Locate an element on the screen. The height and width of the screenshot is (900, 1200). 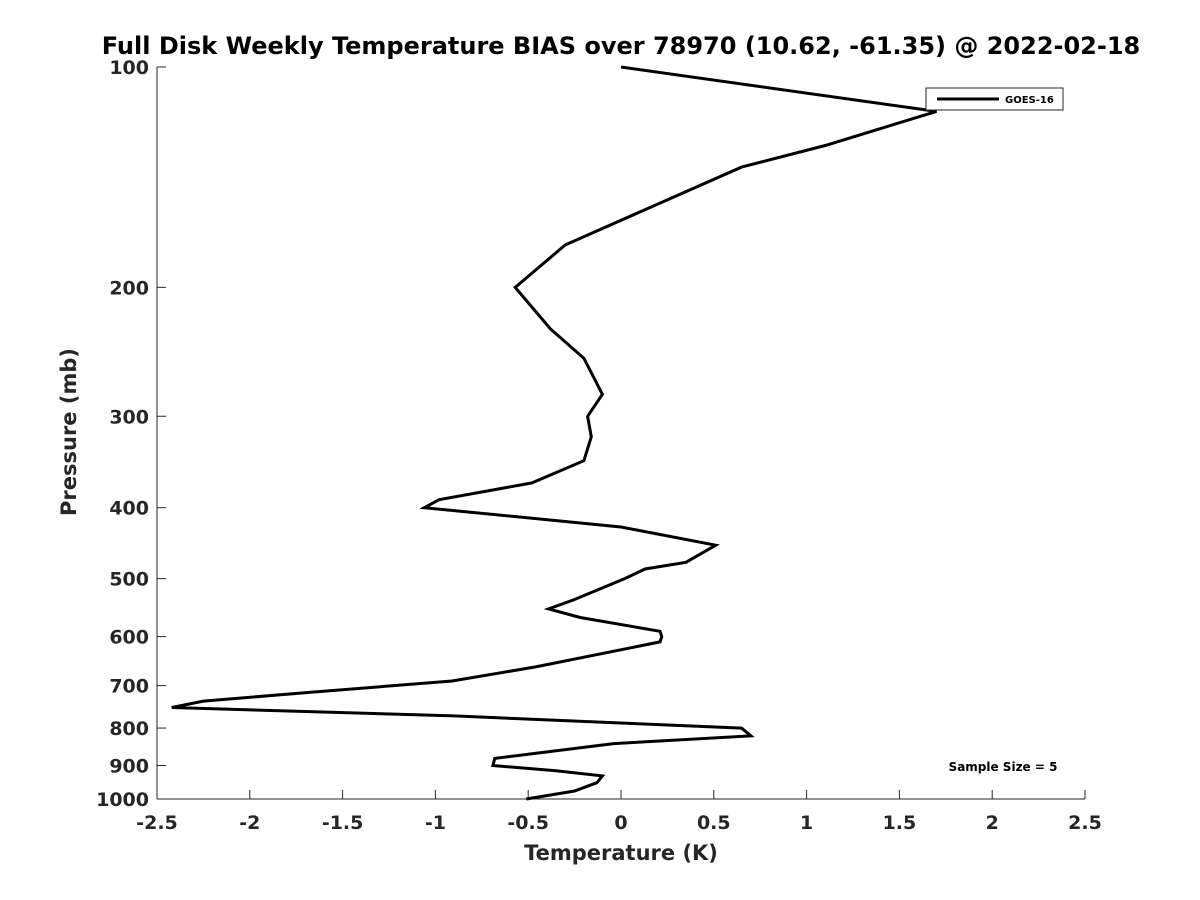
x-axis-label: Temperature (K) is located at coordinates (621, 853).